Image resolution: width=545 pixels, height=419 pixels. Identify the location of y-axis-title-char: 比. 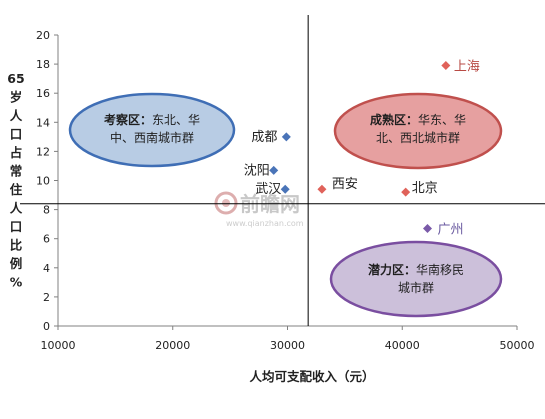
(16, 245).